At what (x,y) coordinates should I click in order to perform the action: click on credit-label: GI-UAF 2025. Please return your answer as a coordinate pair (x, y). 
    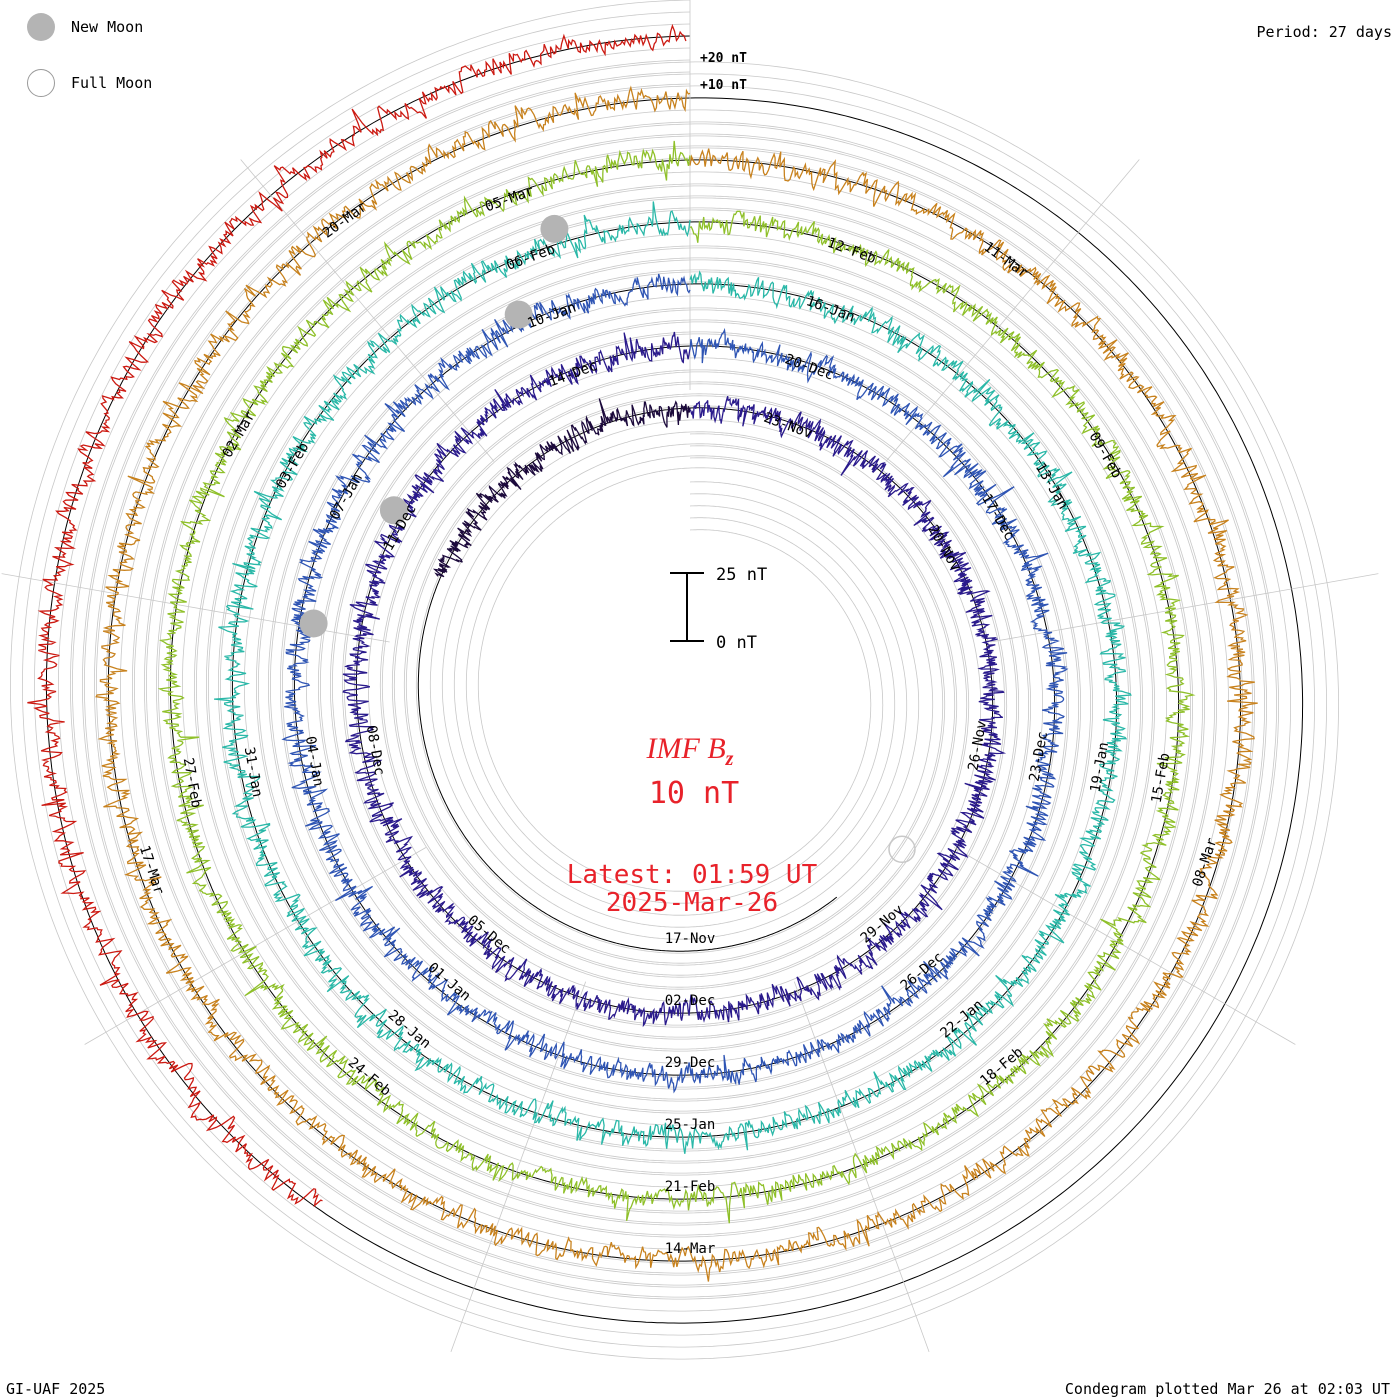
    Looking at the image, I should click on (56, 1389).